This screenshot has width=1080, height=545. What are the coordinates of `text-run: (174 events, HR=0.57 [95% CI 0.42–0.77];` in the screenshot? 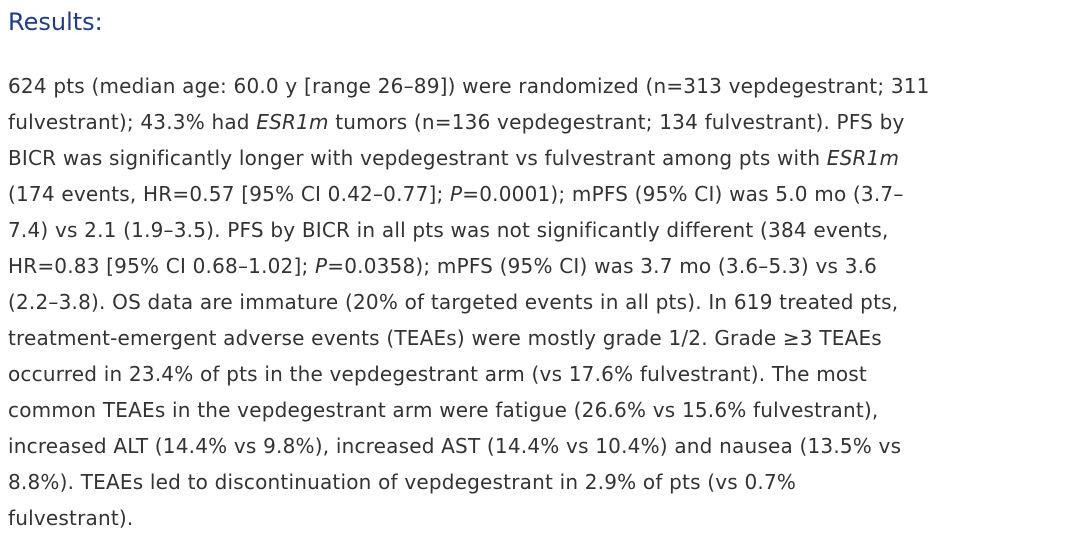 It's located at (229, 194).